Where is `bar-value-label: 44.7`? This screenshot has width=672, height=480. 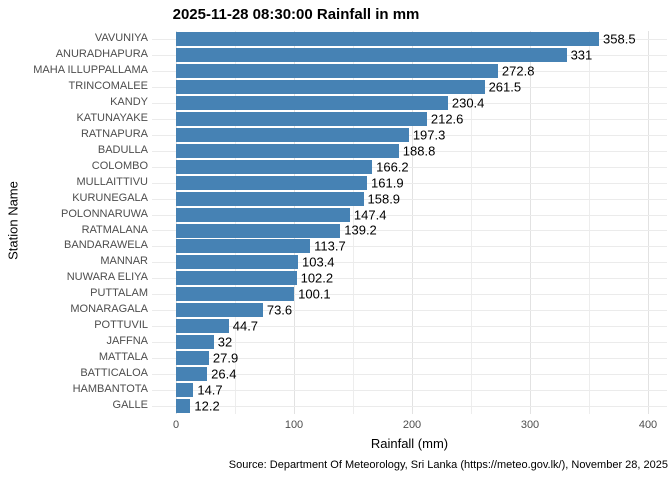 bar-value-label: 44.7 is located at coordinates (245, 326).